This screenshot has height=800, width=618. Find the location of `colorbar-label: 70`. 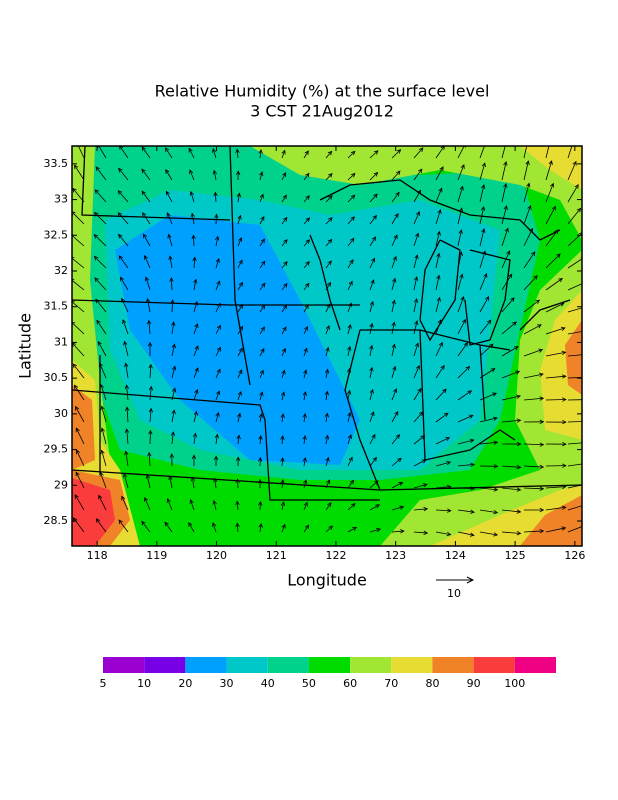

colorbar-label: 70 is located at coordinates (391, 683).